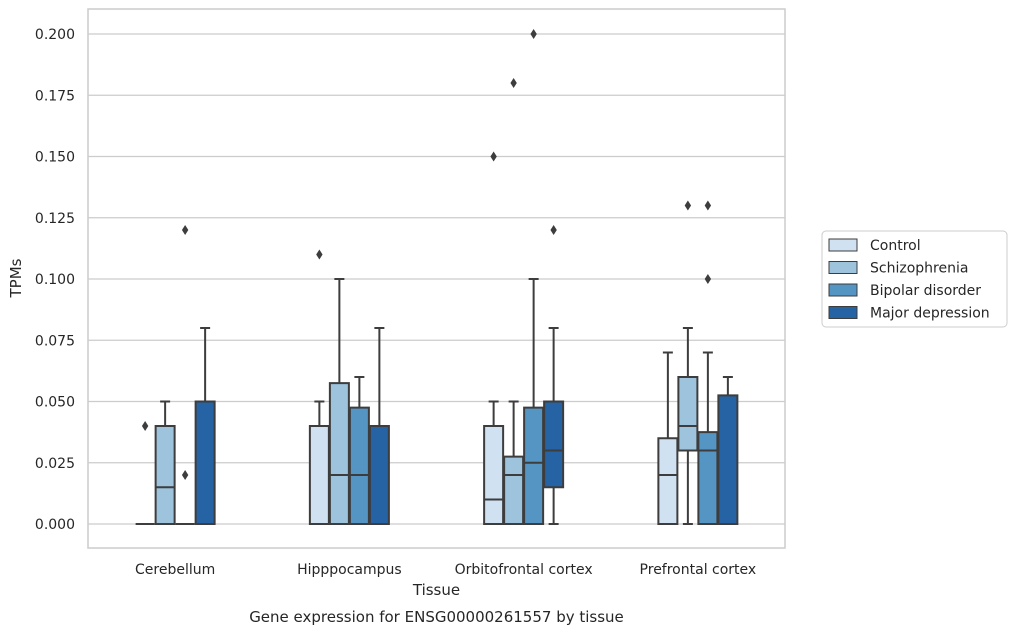 This screenshot has height=634, width=1017. Describe the element at coordinates (55, 96) in the screenshot. I see `y-tick-label: 0.175` at that location.